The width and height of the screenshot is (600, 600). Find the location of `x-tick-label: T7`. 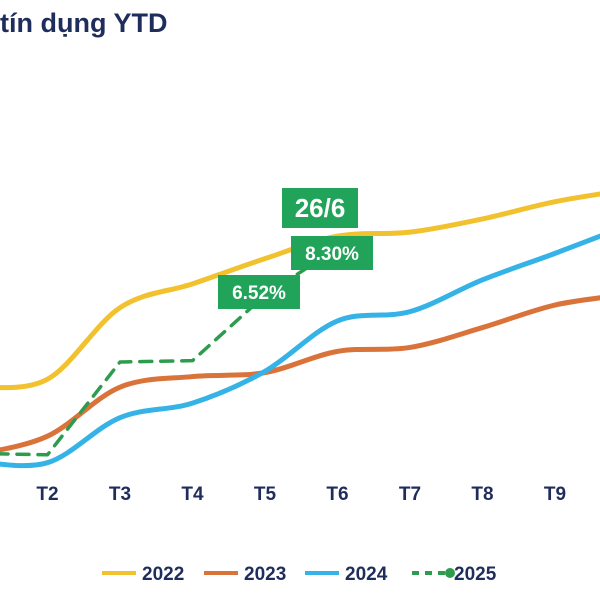

x-tick-label: T7 is located at coordinates (410, 494).